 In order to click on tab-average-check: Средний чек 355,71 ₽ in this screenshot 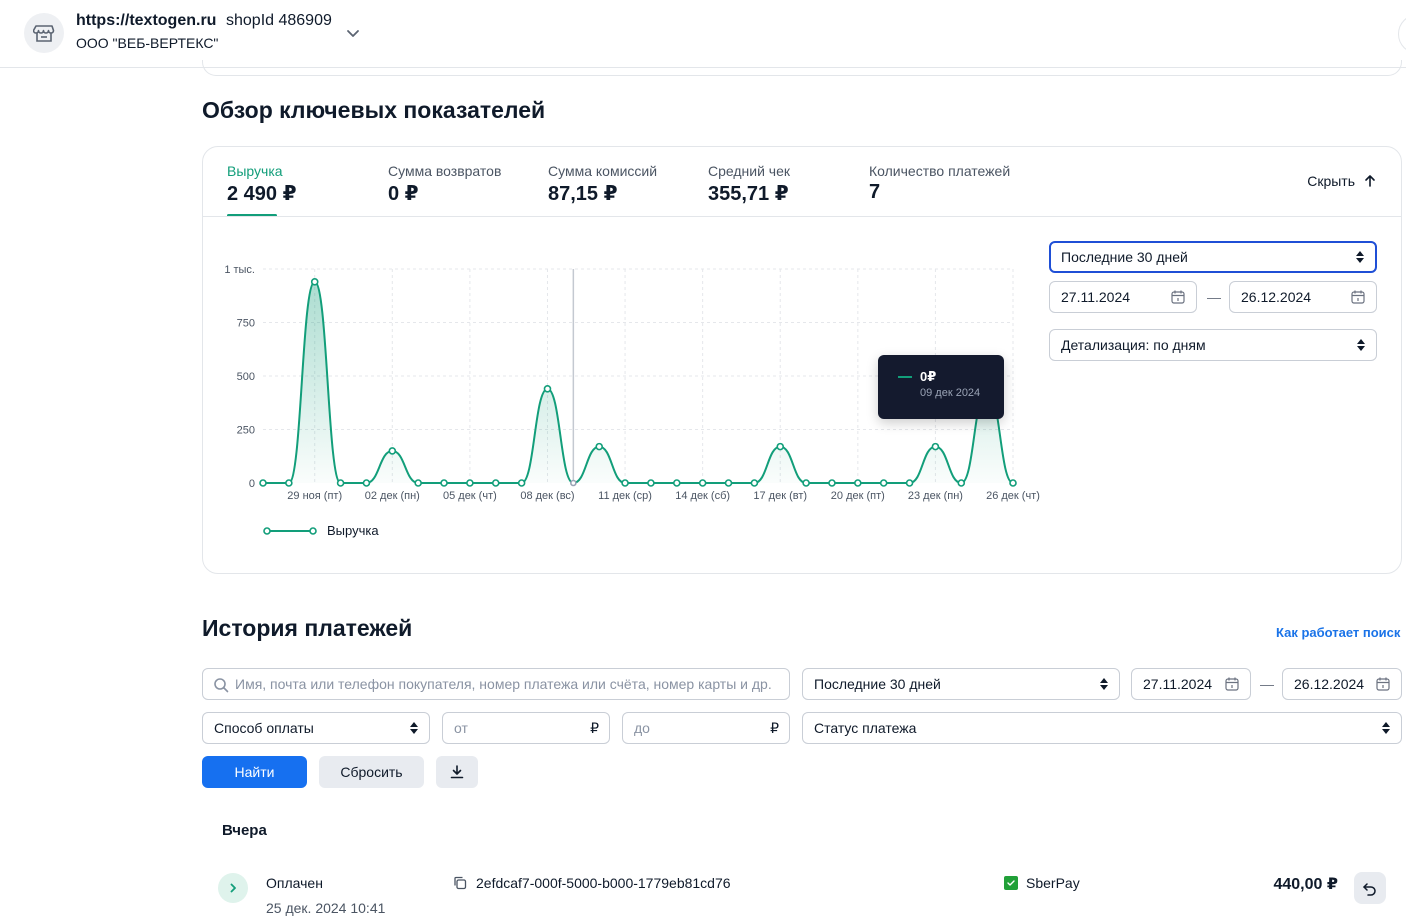, I will do `click(749, 184)`.